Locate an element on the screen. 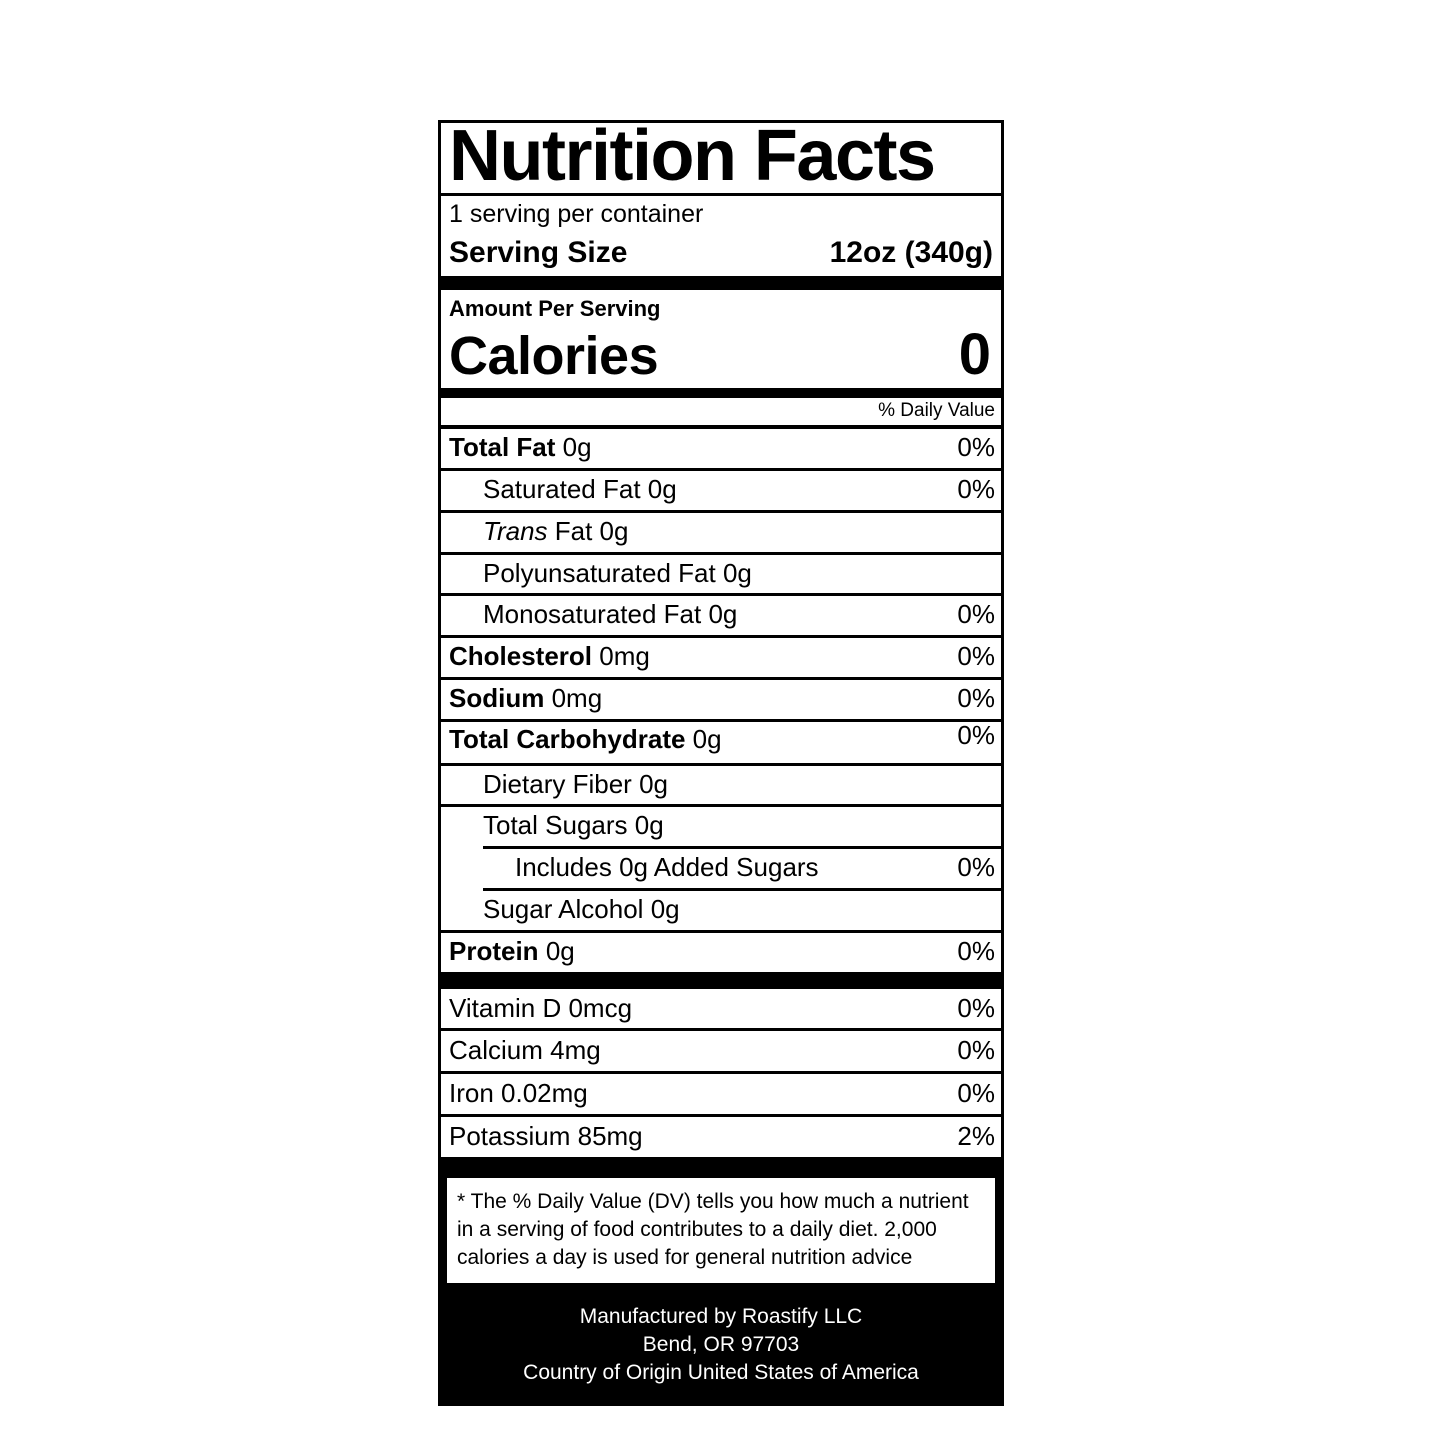 The image size is (1445, 1445). nutrient-row-total-fat: Total Fat 0g 0% is located at coordinates (721, 450).